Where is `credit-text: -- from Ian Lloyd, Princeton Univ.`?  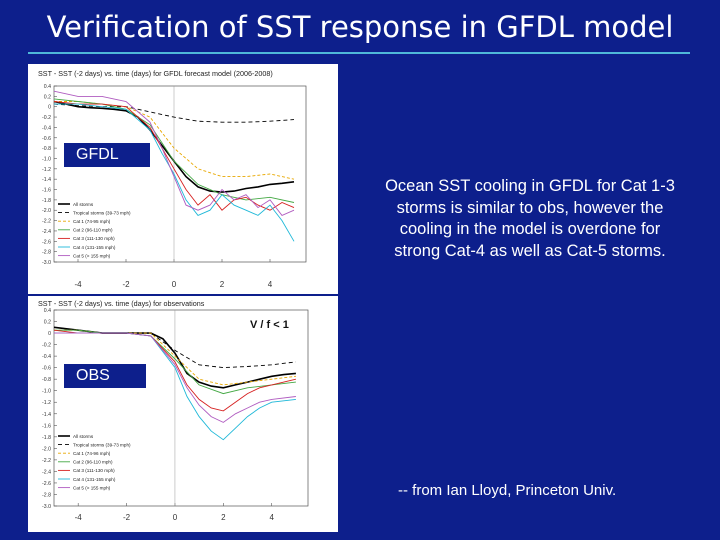
credit-text: -- from Ian Lloyd, Princeton Univ. is located at coordinates (507, 490).